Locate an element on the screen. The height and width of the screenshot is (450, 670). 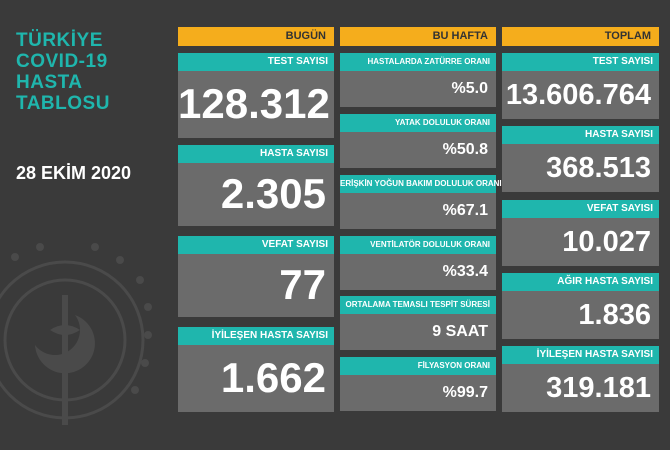
stat-label: YATAK DOLULUK ORANI is located at coordinates (418, 123).